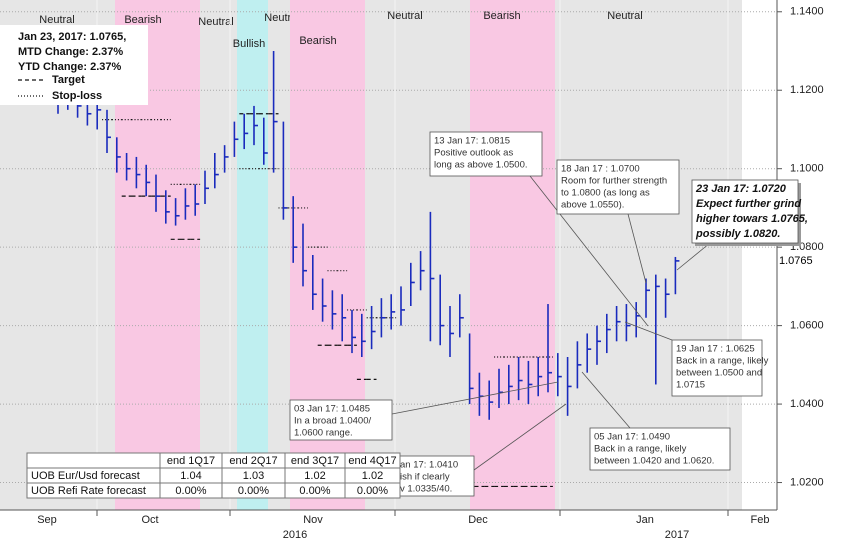  Describe the element at coordinates (796, 261) in the screenshot. I see `last-price-label: 1.0765` at that location.